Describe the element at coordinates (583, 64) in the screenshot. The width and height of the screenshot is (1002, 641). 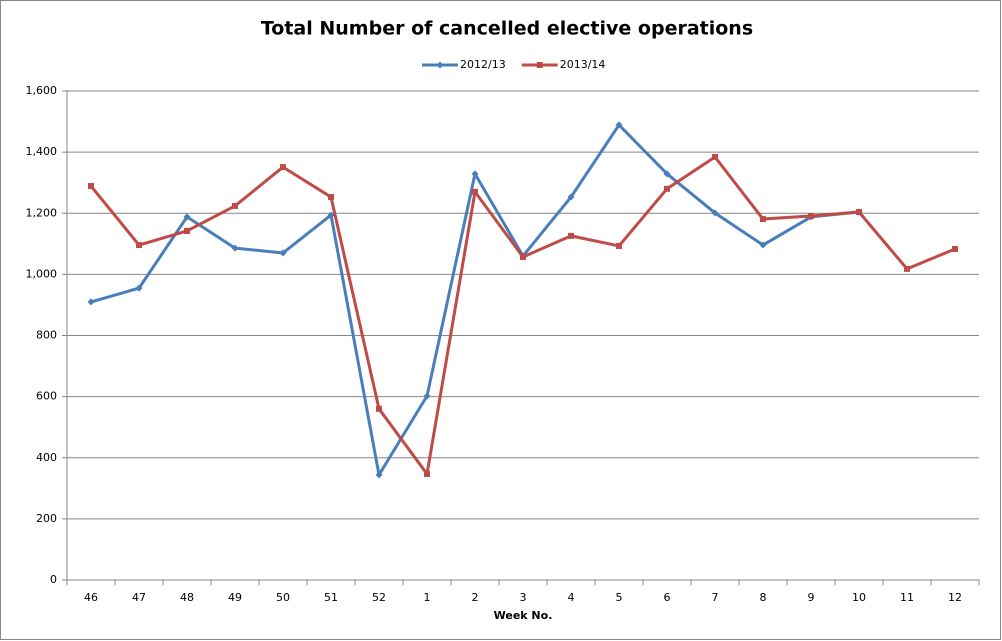
I see `legend-label: 2013/14` at that location.